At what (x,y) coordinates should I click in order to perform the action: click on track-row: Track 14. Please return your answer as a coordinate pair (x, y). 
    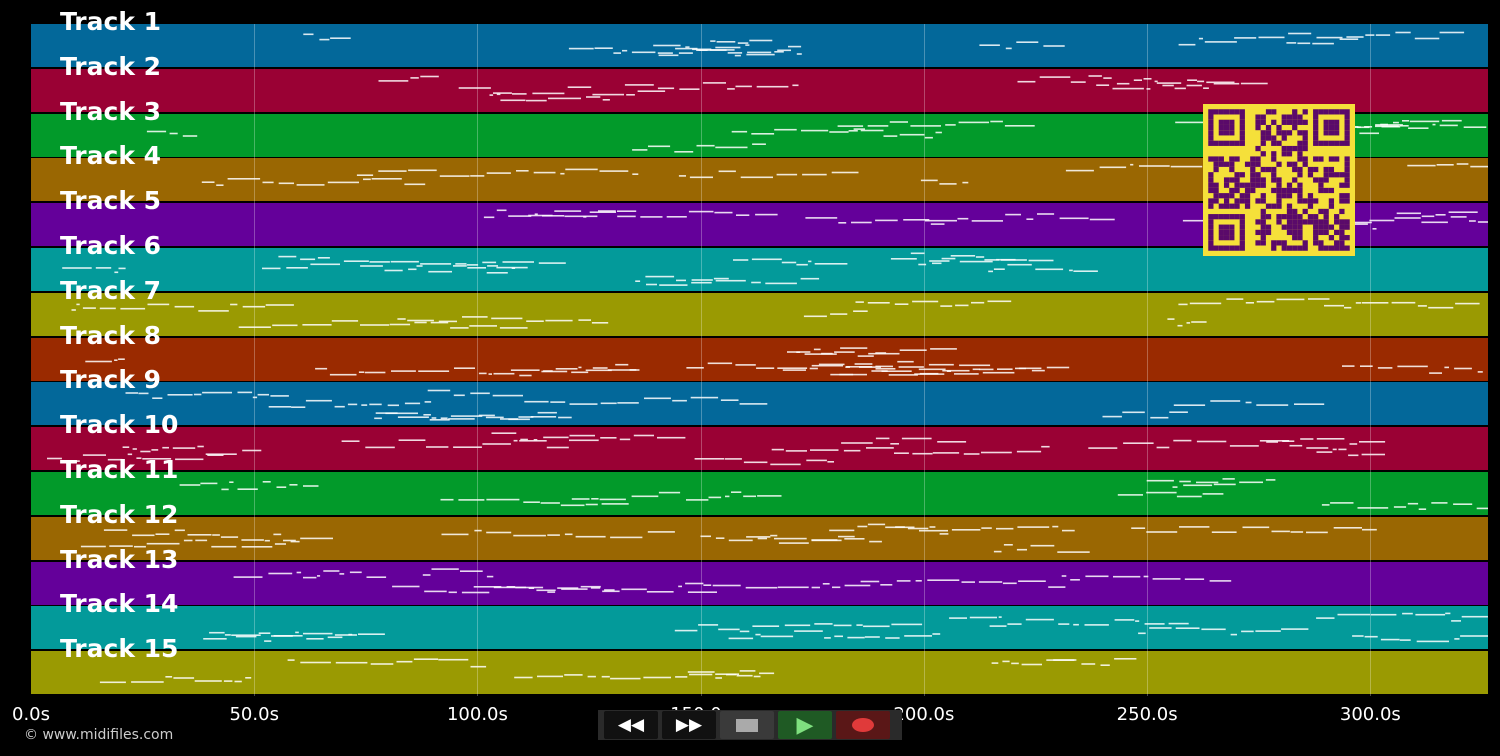
    Looking at the image, I should click on (759, 620).